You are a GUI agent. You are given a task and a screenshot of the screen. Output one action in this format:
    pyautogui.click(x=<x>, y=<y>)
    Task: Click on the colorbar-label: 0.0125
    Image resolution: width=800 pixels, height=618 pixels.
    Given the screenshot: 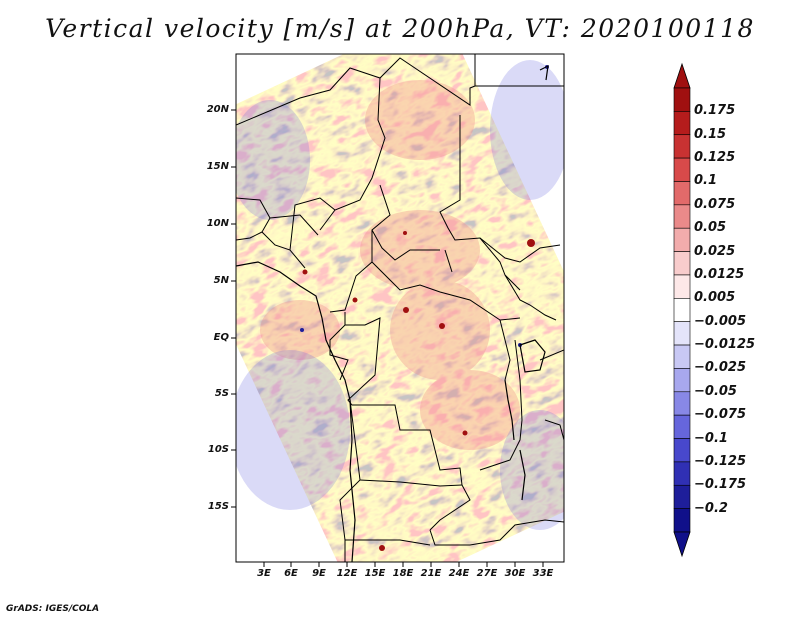 What is the action you would take?
    pyautogui.click(x=719, y=274)
    